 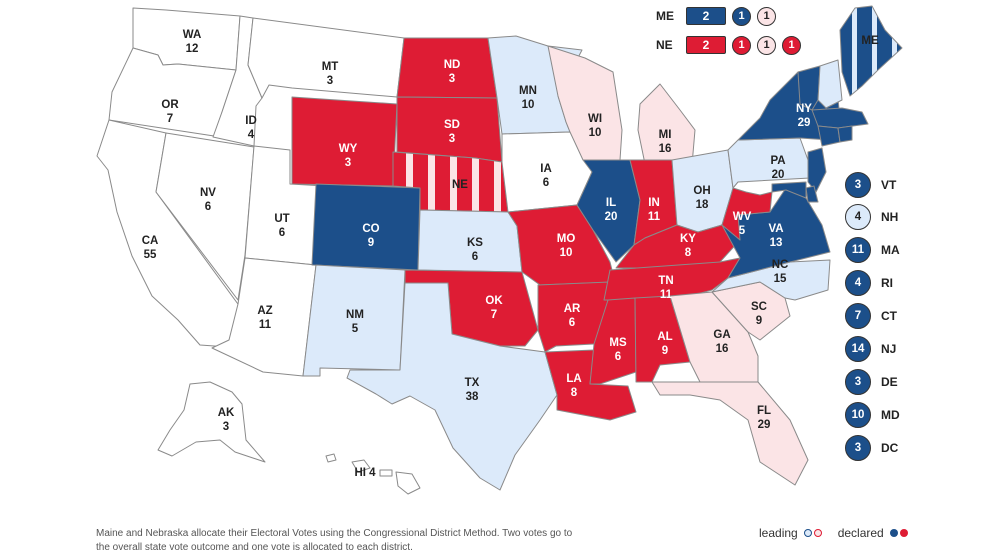 I want to click on split-me-total: 2, so click(x=706, y=16).